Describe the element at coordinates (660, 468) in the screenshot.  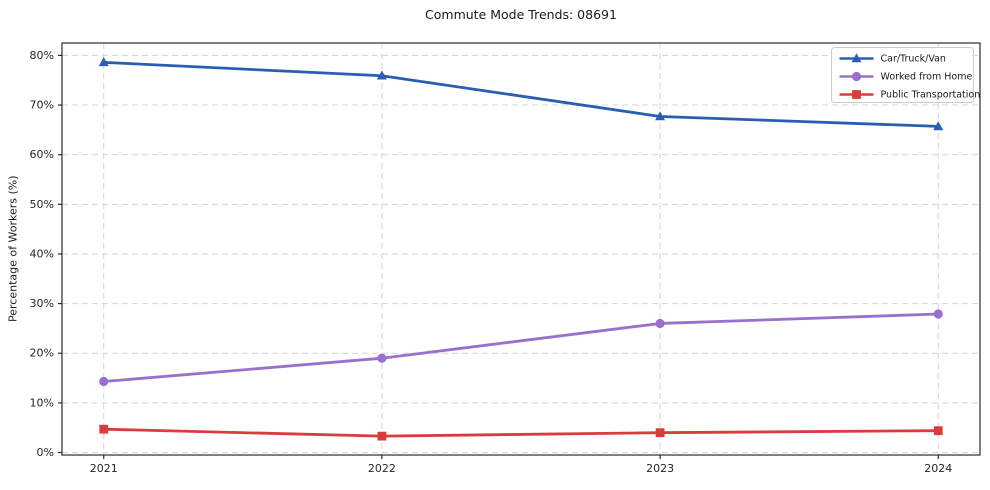
I see `x-tick-label: 2023` at that location.